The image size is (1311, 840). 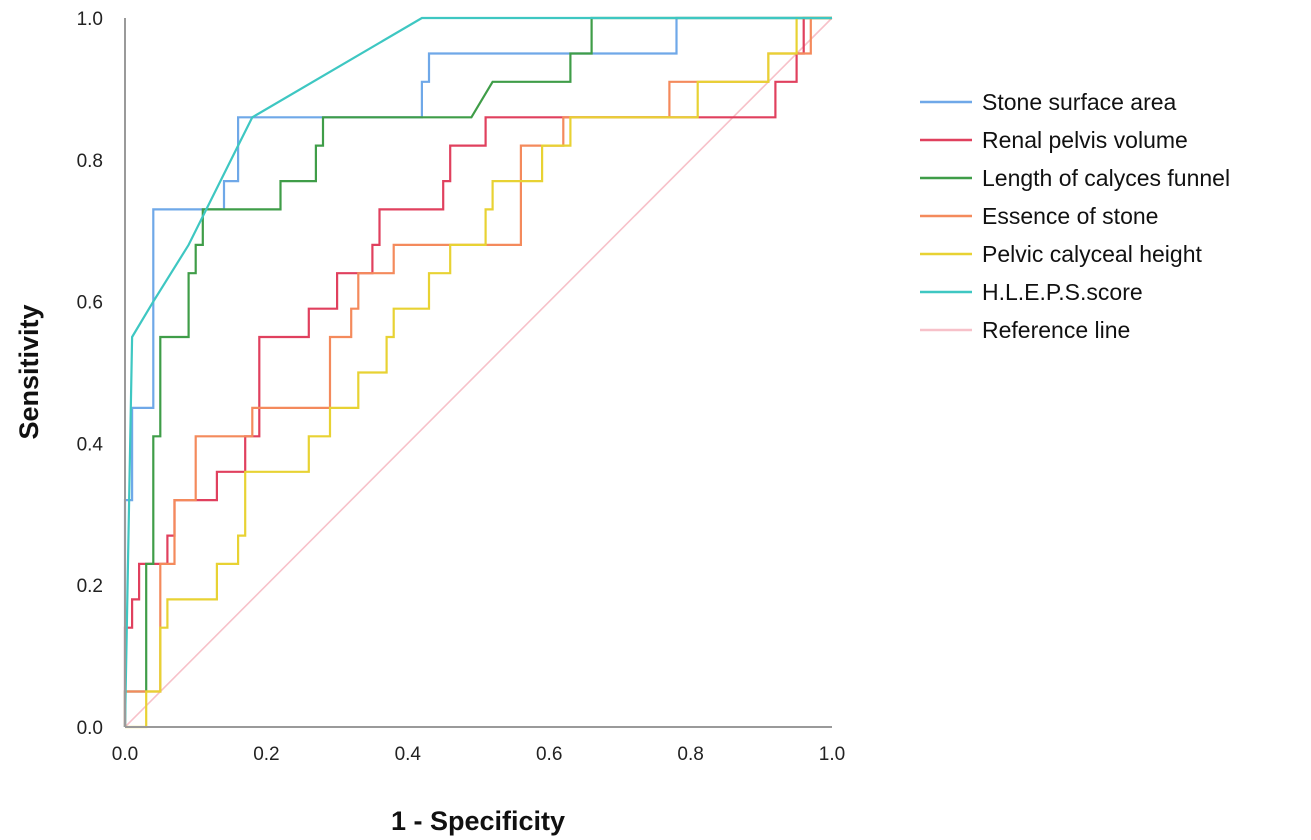 I want to click on y-tick-label: 0.8, so click(x=90, y=161).